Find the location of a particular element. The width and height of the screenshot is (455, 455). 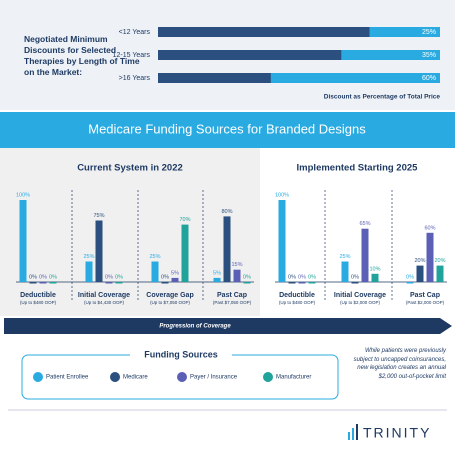

category-label: Coverage Gap is located at coordinates (169, 295).